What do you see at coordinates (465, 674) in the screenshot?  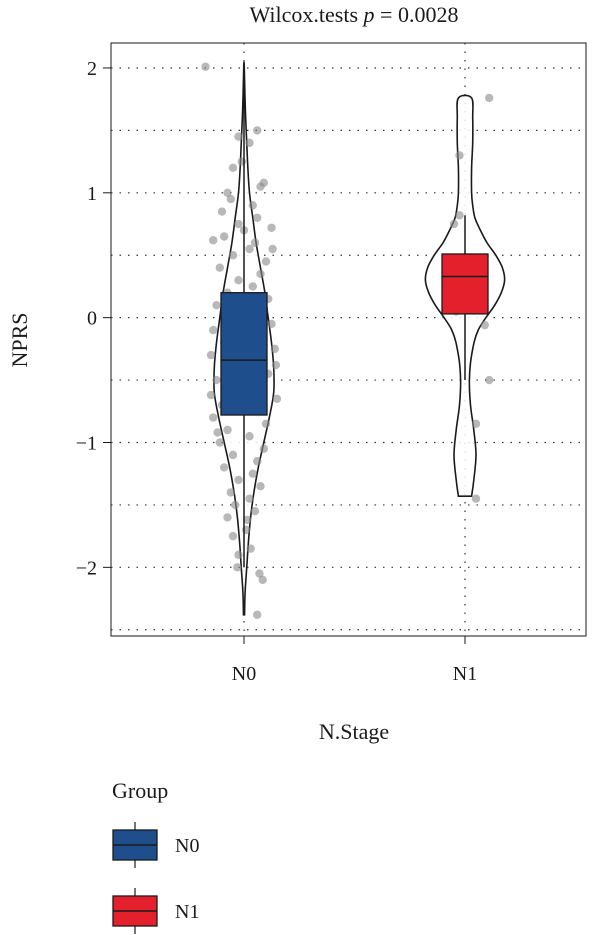 I see `x-tick-label: N1` at bounding box center [465, 674].